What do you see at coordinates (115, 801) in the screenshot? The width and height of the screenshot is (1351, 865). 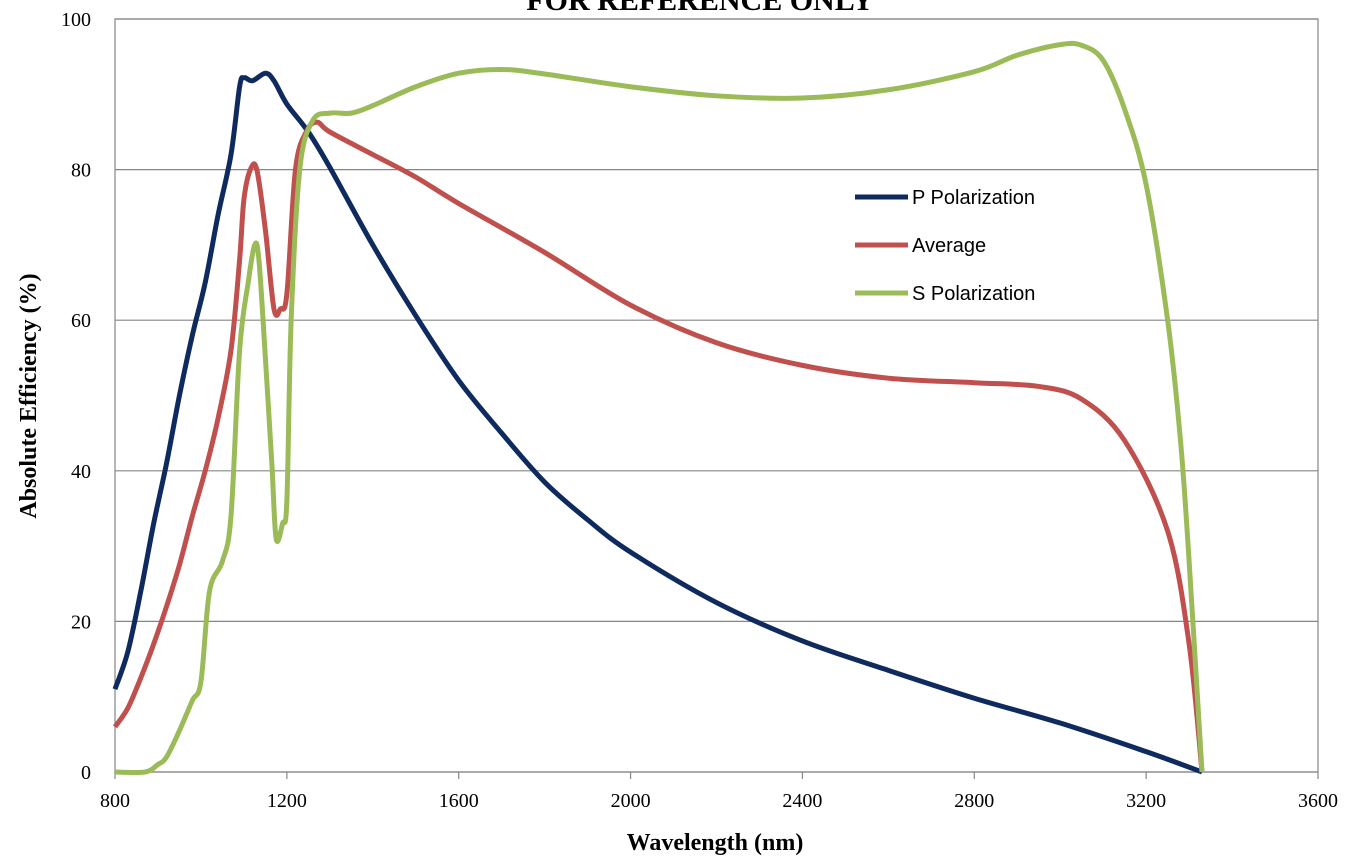 I see `x-tick-label: 800` at bounding box center [115, 801].